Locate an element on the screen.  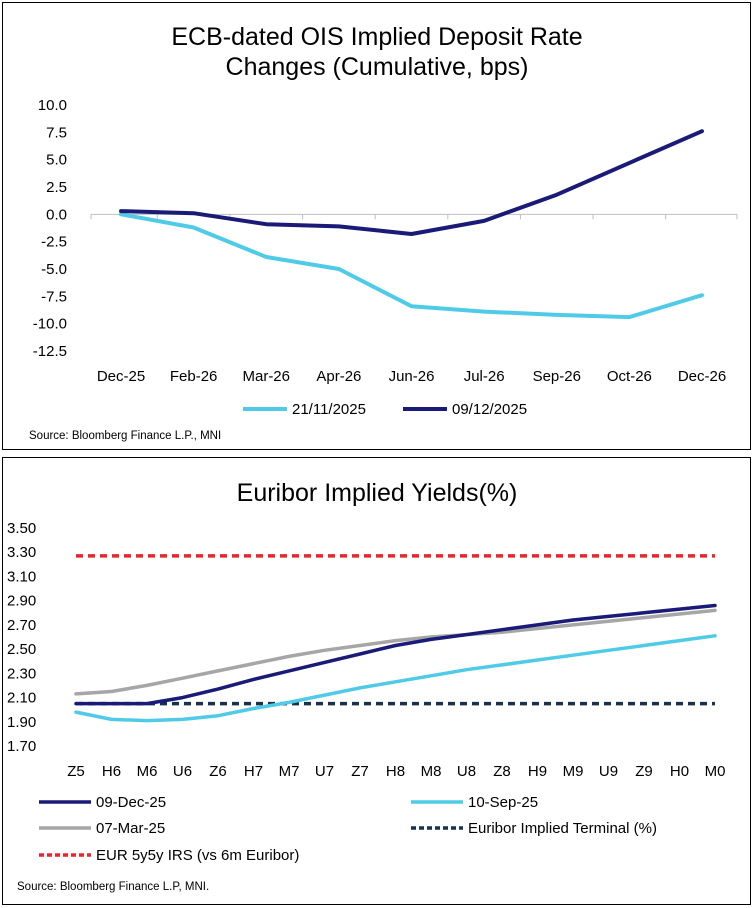
legend-label: Euribor Implied Terminal (%) is located at coordinates (562, 828).